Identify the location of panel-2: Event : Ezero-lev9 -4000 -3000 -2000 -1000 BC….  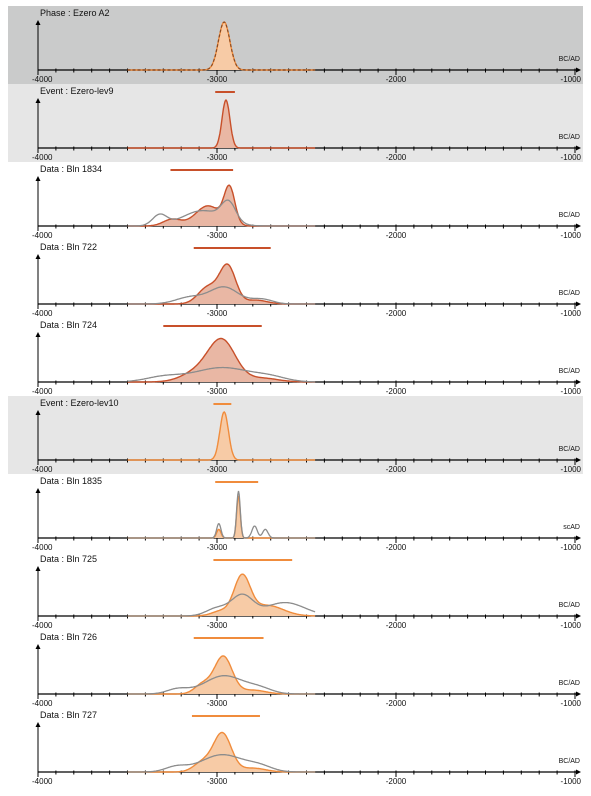
(295, 123).